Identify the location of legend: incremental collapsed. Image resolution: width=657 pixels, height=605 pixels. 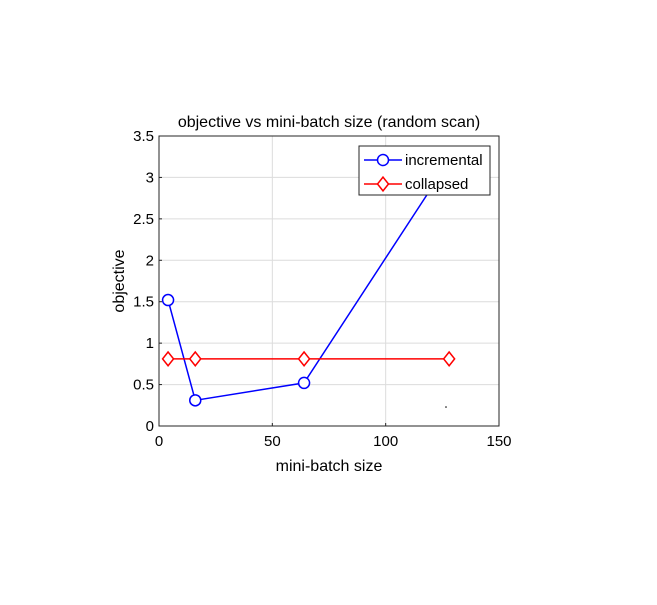
(424, 170).